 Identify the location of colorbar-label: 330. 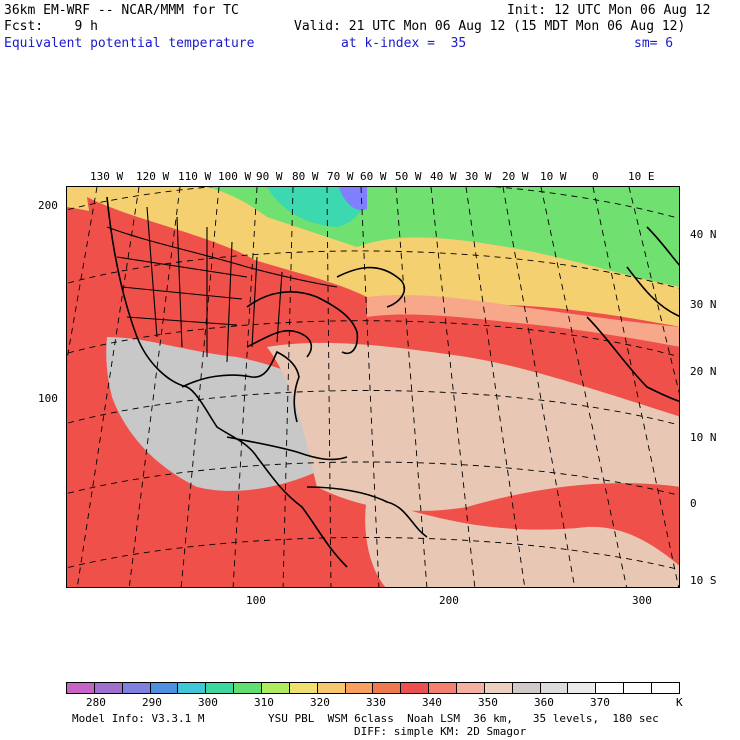
(376, 702).